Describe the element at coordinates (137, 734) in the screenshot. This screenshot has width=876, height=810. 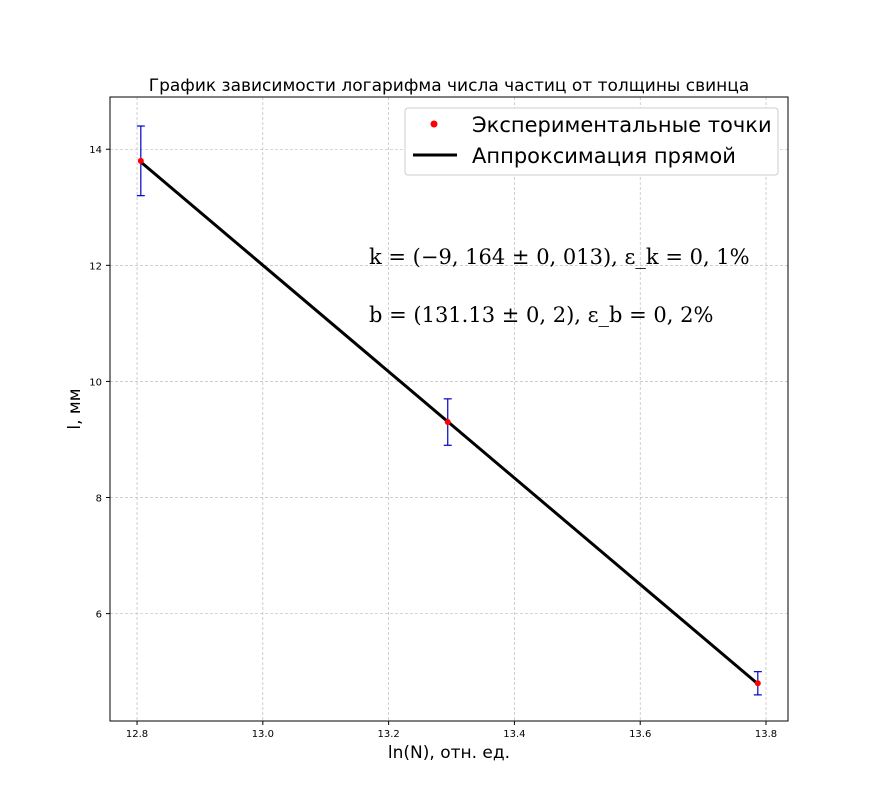
I see `x-tick-label: 12.8` at that location.